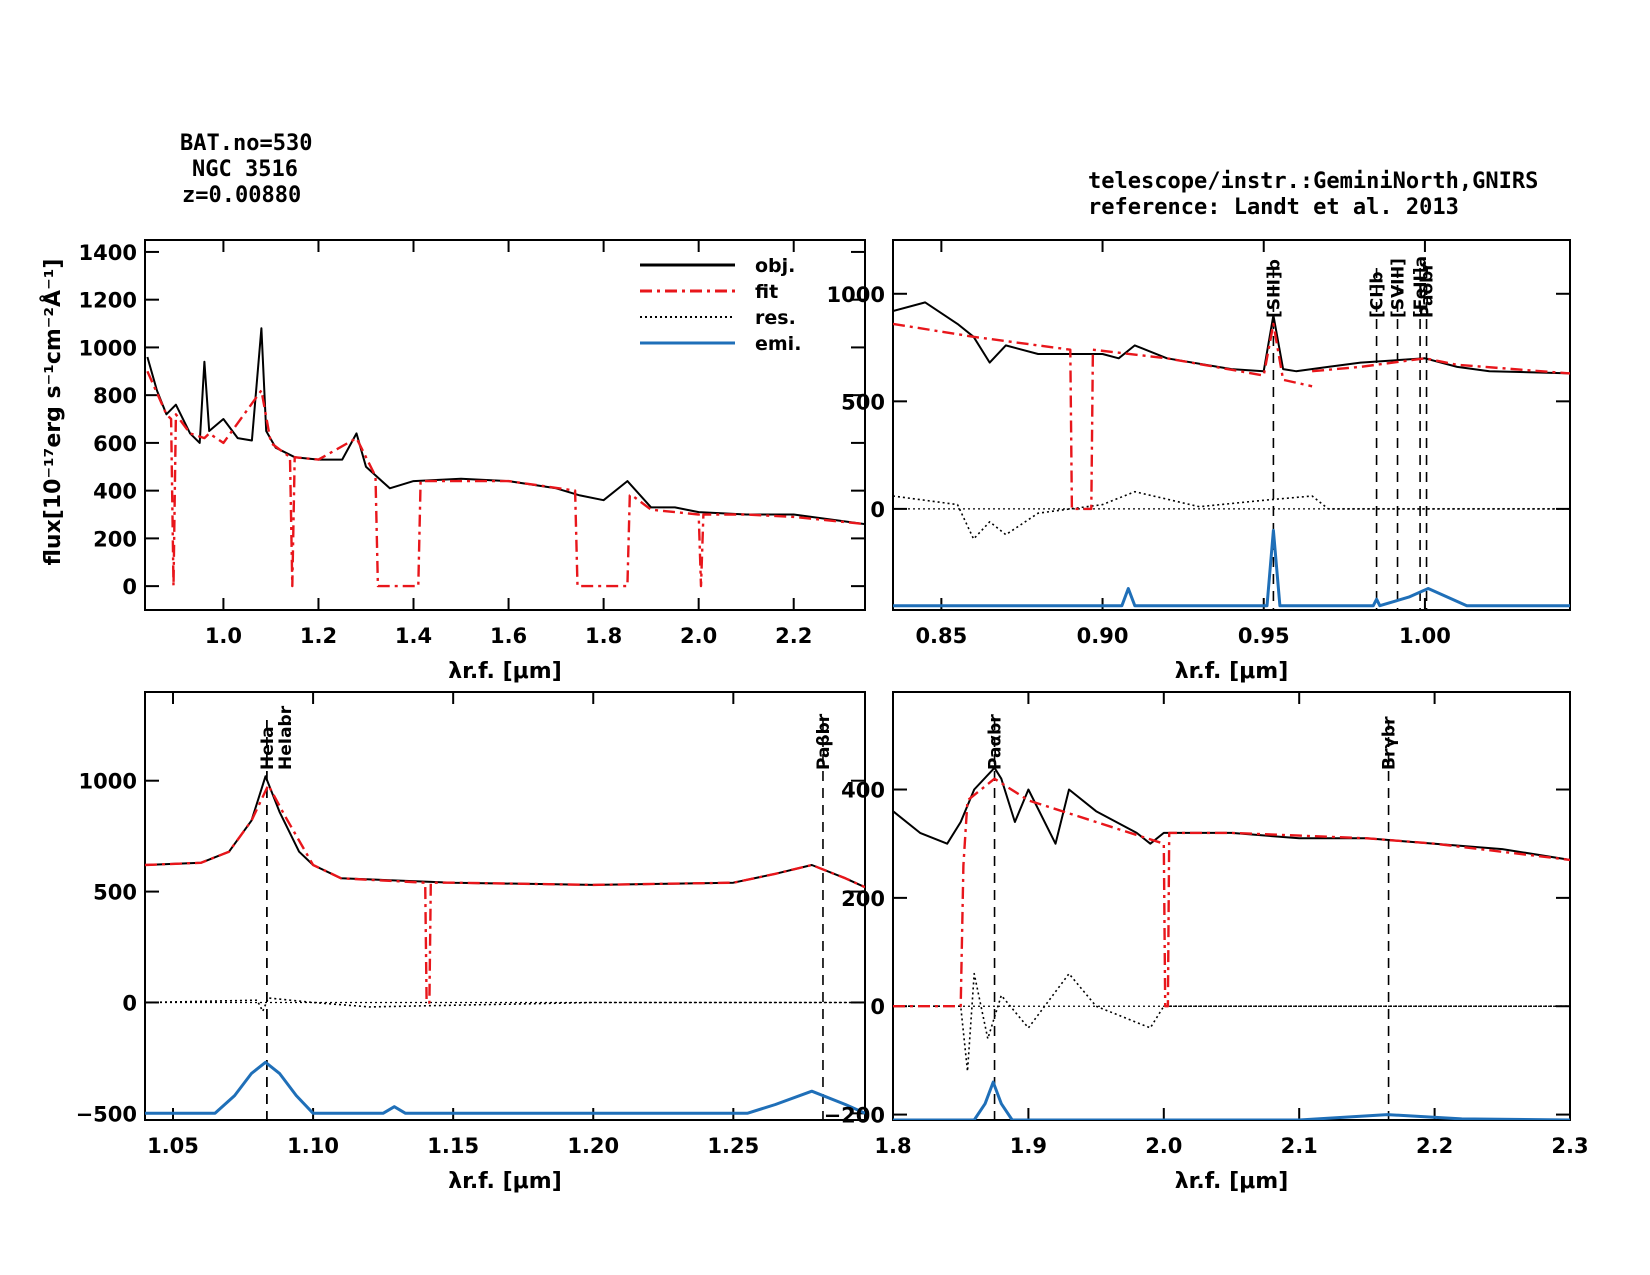 Image resolution: width=1650 pixels, height=1275 pixels. Describe the element at coordinates (854, 1116) in the screenshot. I see `y-tick-label: −200` at that location.